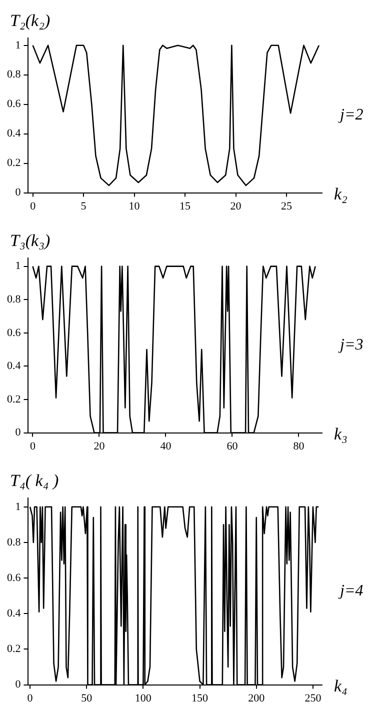 This screenshot has height=712, width=382. Describe the element at coordinates (232, 446) in the screenshot. I see `x-tick-label: 60` at that location.